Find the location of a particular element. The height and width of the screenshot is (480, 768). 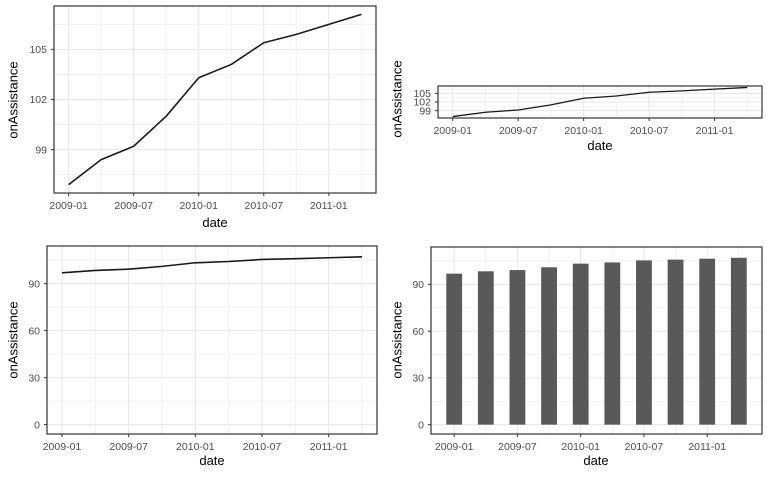

y-tick-labels: 99 102 105 is located at coordinates (38, 100).